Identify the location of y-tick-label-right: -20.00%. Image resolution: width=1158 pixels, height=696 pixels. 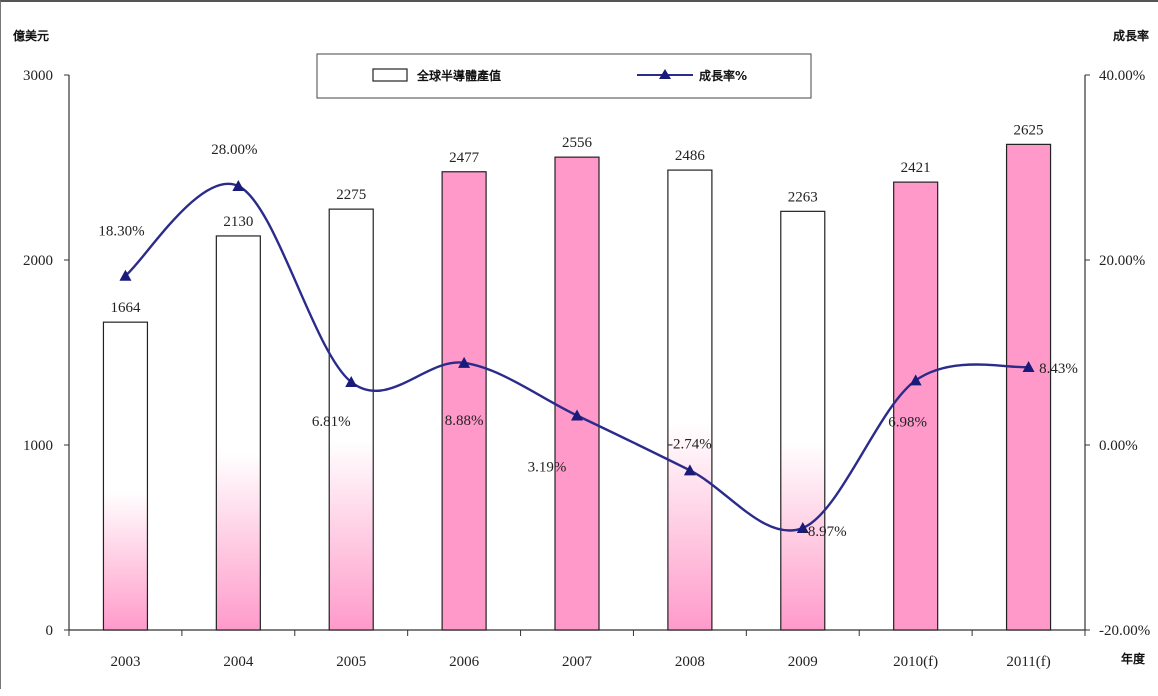
(1124, 631).